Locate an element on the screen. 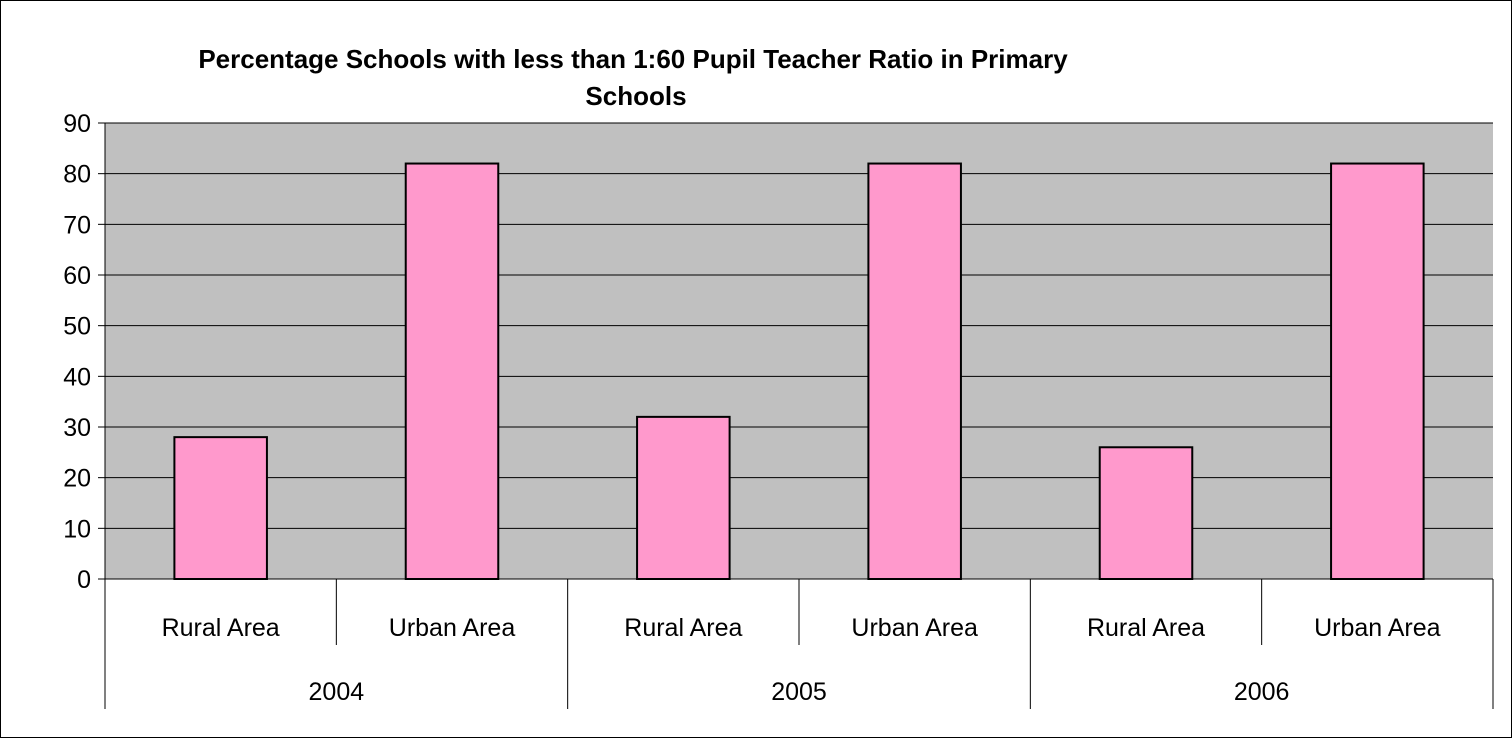 This screenshot has height=739, width=1512. y-tick-label: 90 is located at coordinates (77, 124).